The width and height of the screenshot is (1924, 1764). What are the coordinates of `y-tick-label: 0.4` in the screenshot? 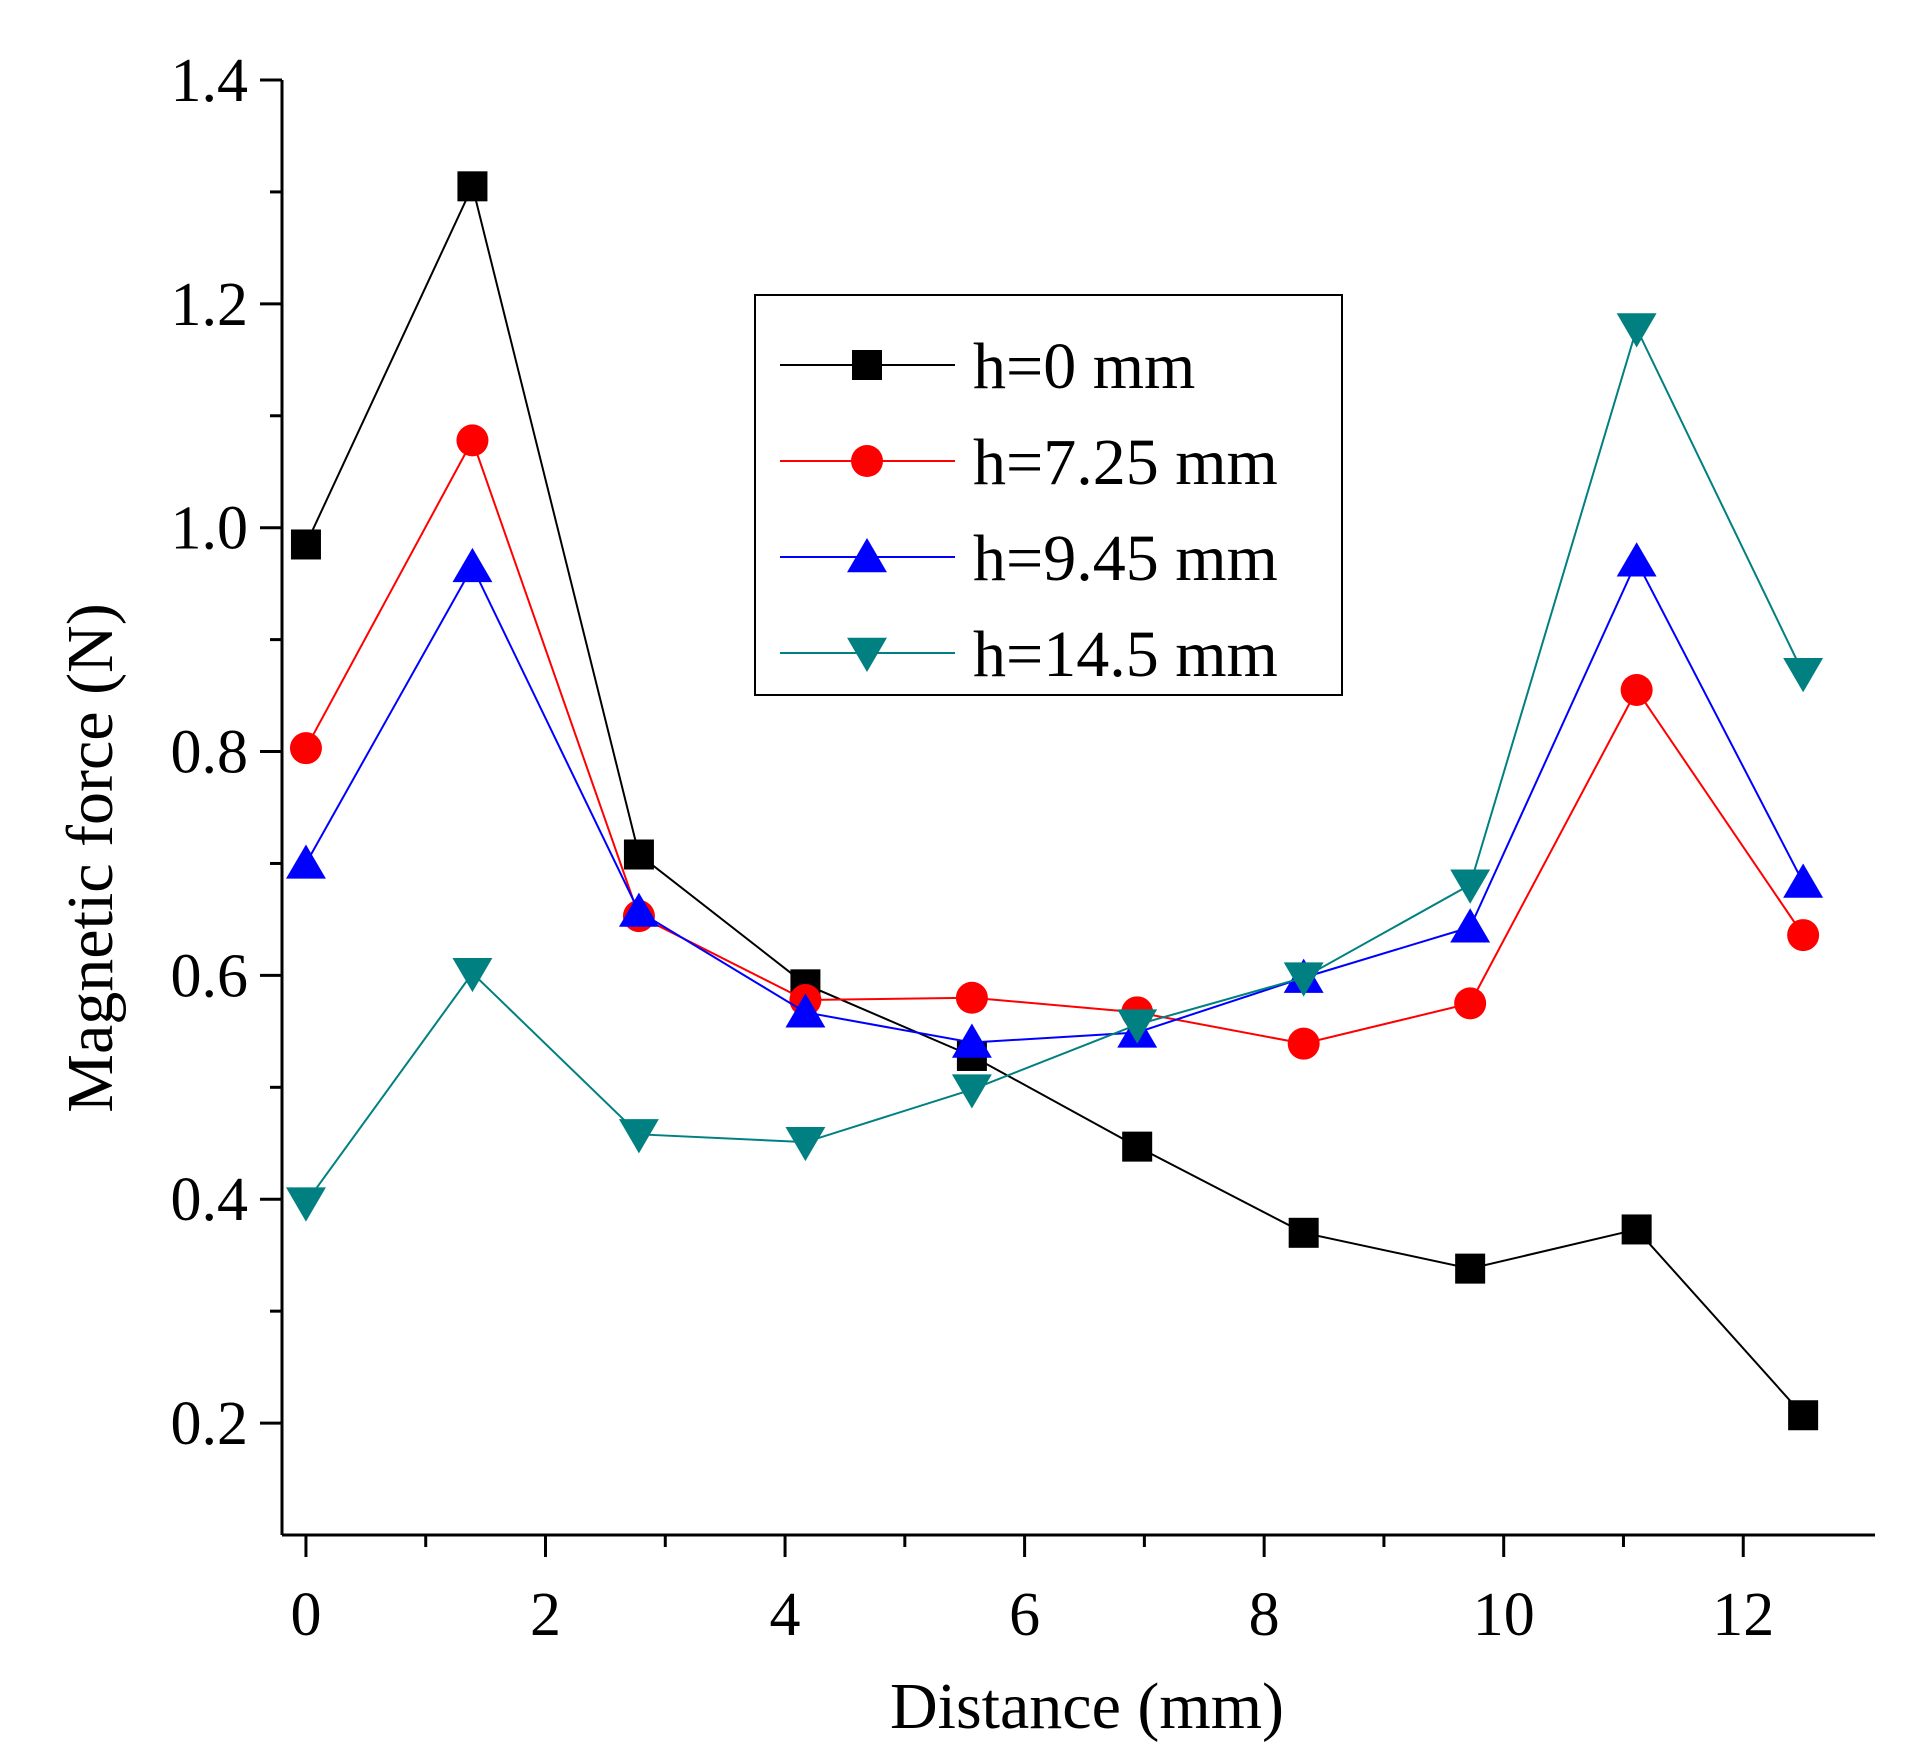 It's located at (210, 1200).